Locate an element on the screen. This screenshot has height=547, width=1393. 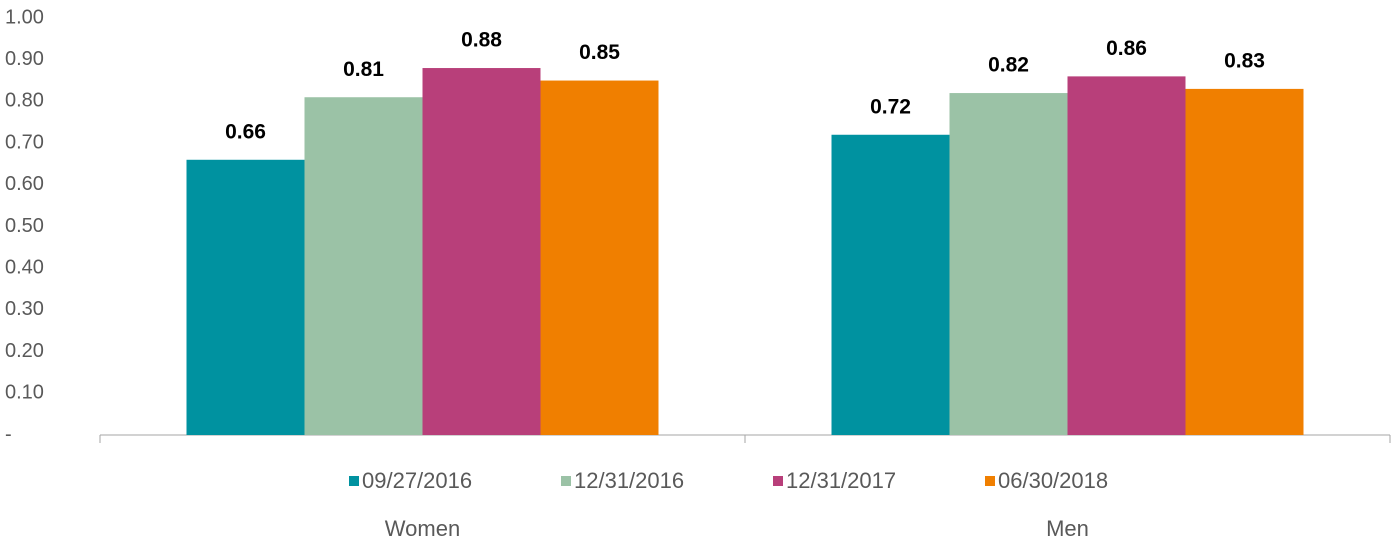
data-label: 0.85 is located at coordinates (599, 52).